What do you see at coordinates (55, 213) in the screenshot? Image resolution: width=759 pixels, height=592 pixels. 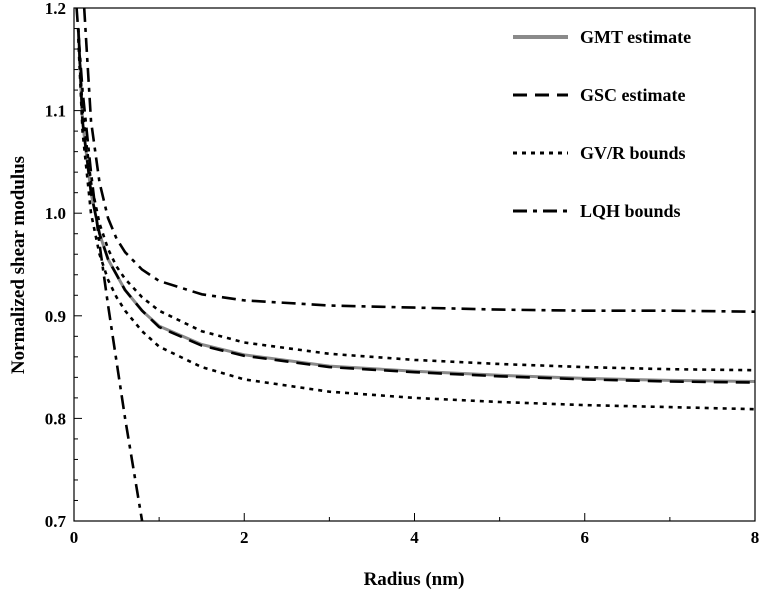 I see `y-tick-label: 1.0` at bounding box center [55, 213].